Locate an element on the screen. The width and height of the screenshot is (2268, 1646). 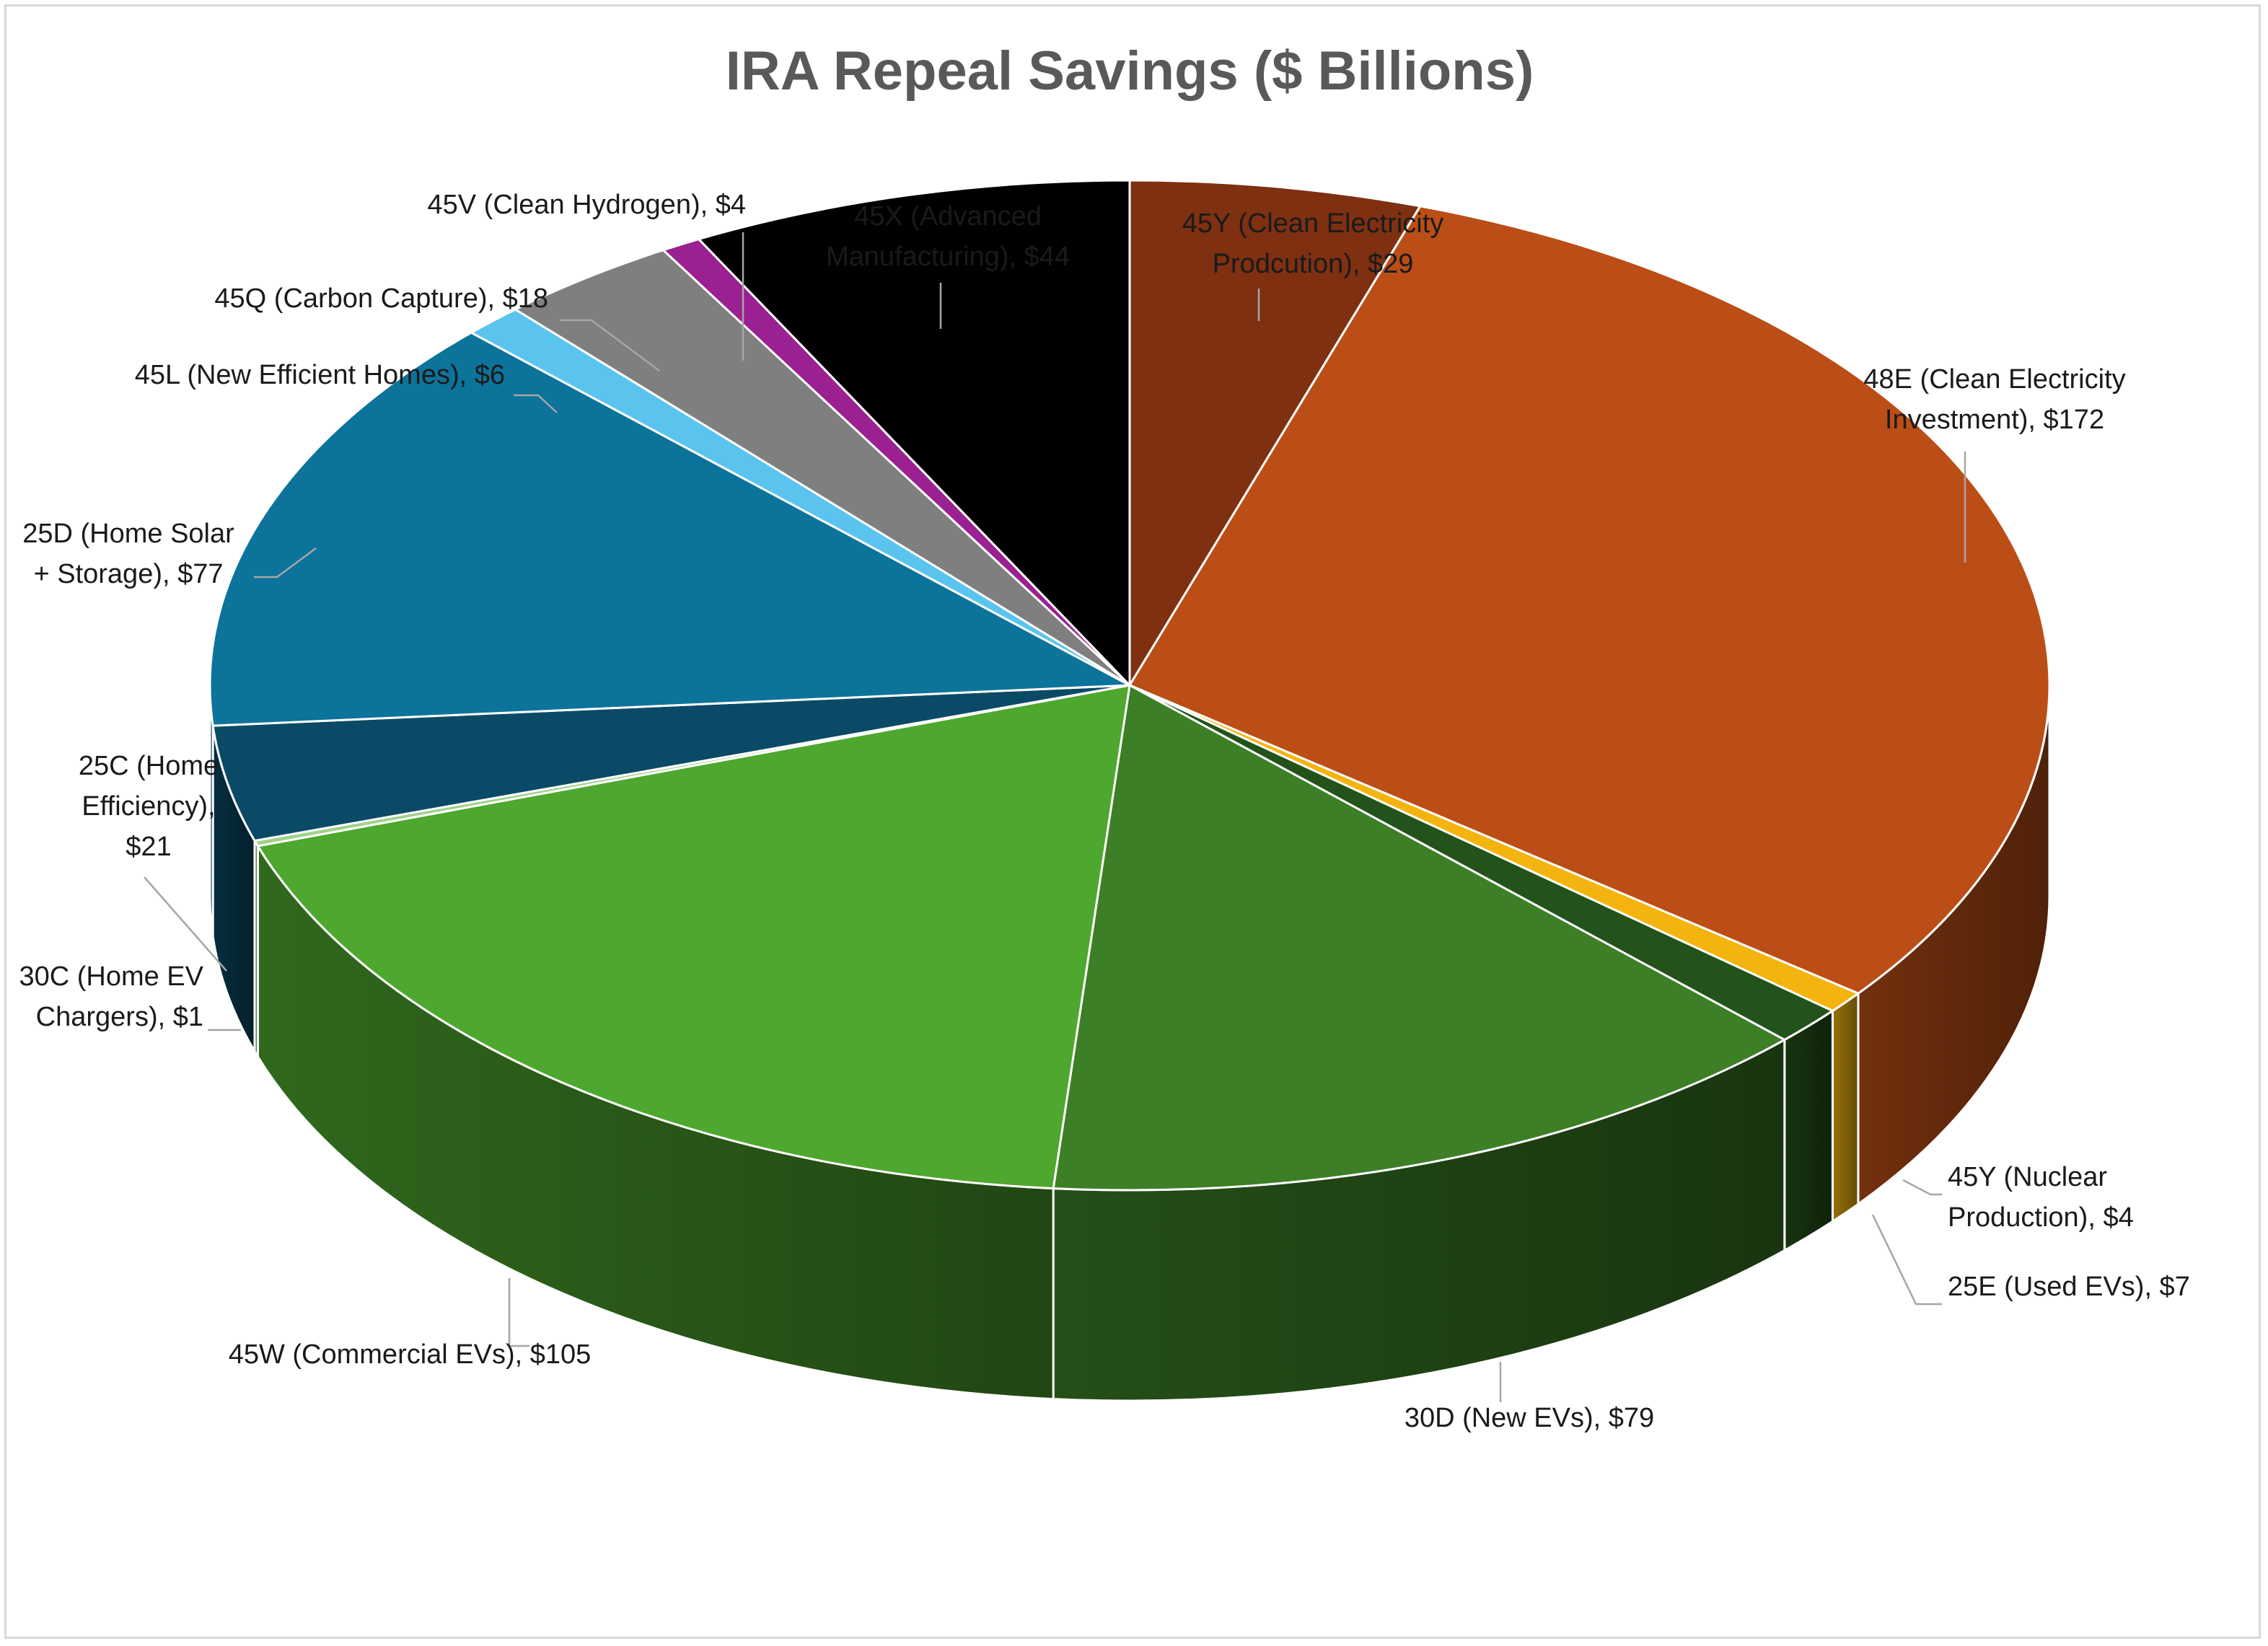
data-label-45y-clean-electricity-prodcution: 45Y (Clean Electricity Prodcution), $29 is located at coordinates (1313, 243).